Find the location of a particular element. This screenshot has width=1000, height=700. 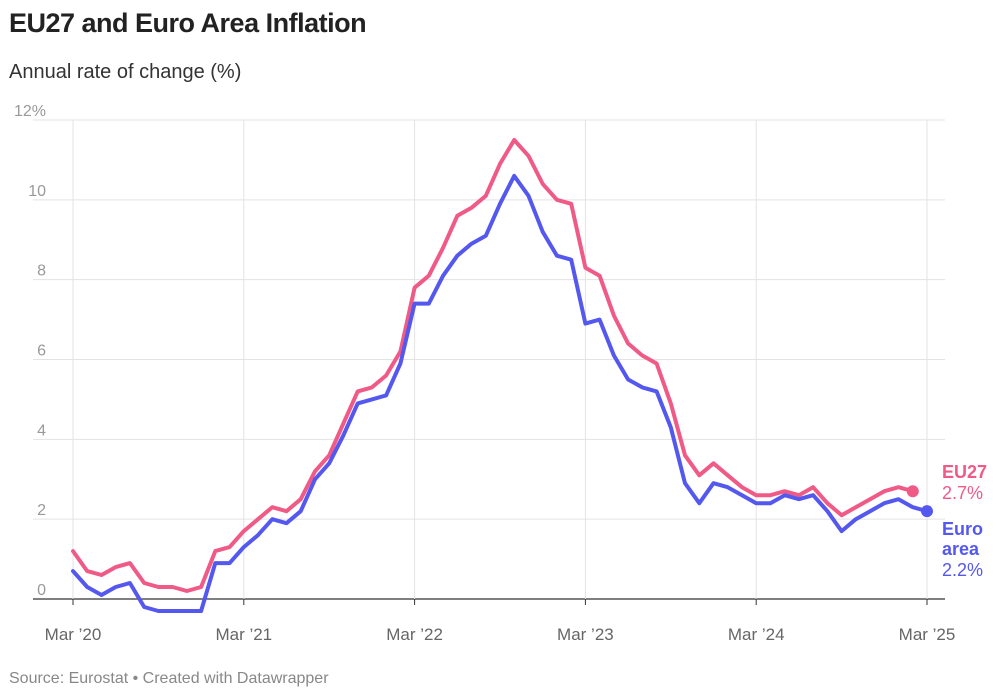

label-eu27-value: 2.7% is located at coordinates (962, 493).